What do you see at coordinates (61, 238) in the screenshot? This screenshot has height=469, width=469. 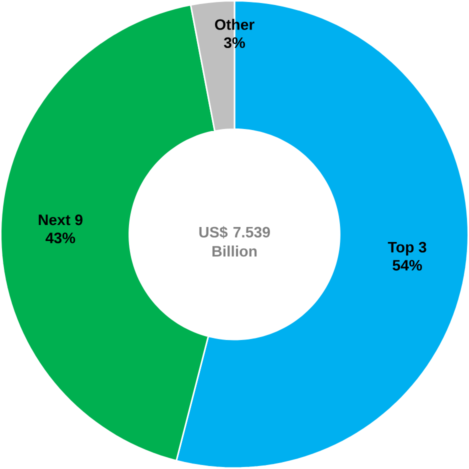 I see `data-label: 43%` at bounding box center [61, 238].